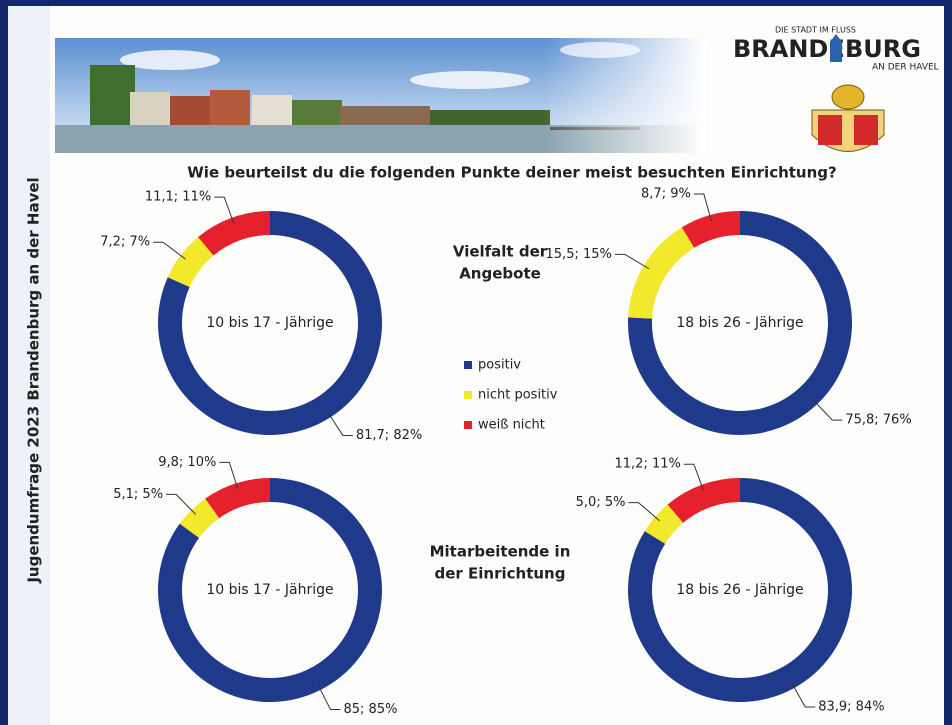 The height and width of the screenshot is (725, 952). Describe the element at coordinates (851, 707) in the screenshot. I see `value-label: 83,9; 84%` at that location.